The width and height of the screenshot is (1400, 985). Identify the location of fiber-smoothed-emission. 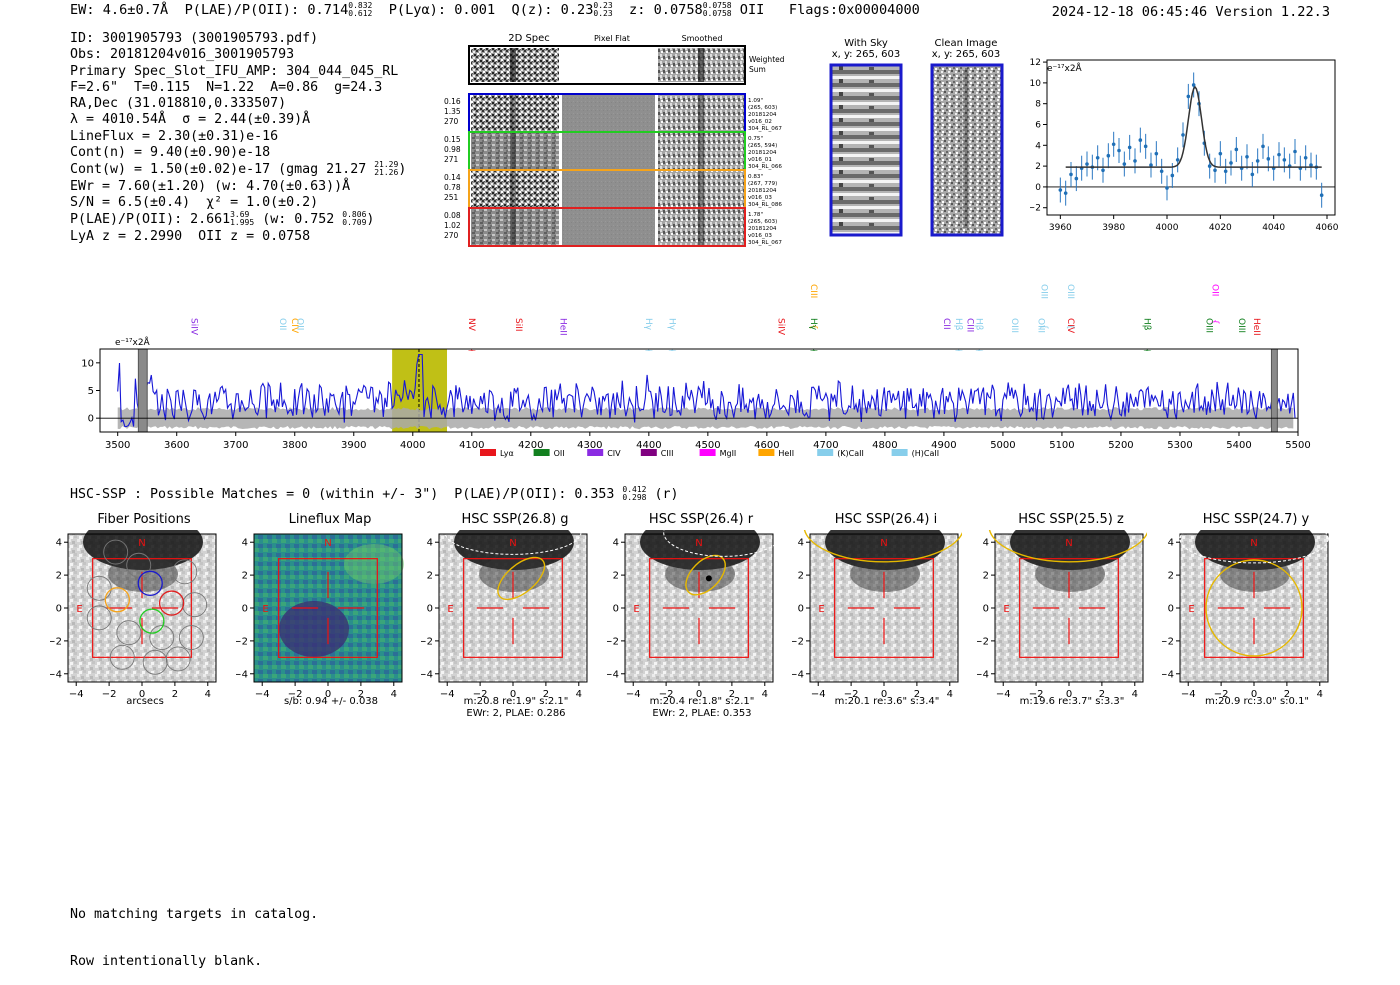
(701, 151).